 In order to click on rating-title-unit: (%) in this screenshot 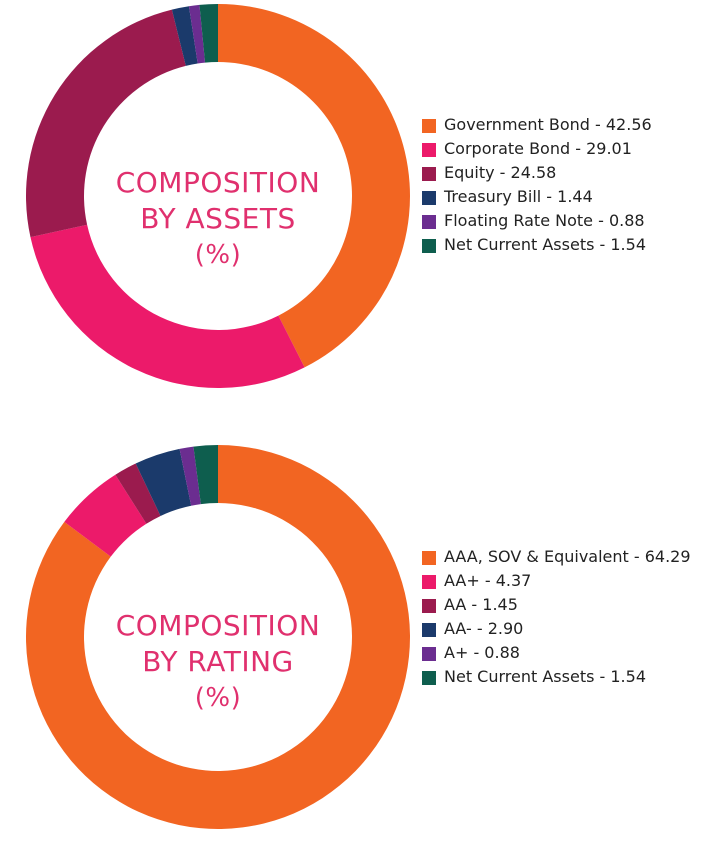, I will do `click(218, 698)`.